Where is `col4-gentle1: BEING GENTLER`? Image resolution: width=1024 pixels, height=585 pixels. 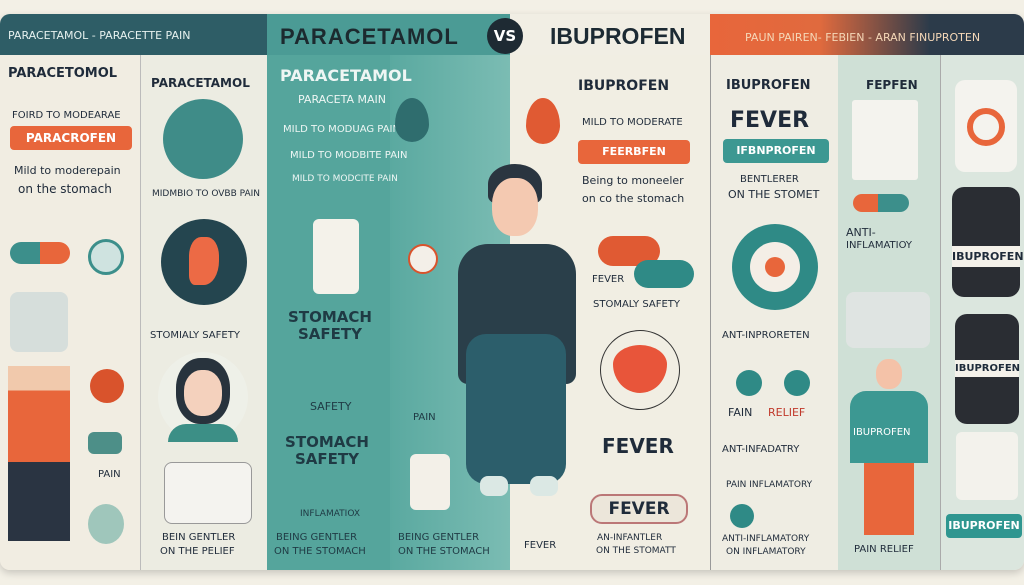 col4-gentle1: BEING GENTLER is located at coordinates (439, 537).